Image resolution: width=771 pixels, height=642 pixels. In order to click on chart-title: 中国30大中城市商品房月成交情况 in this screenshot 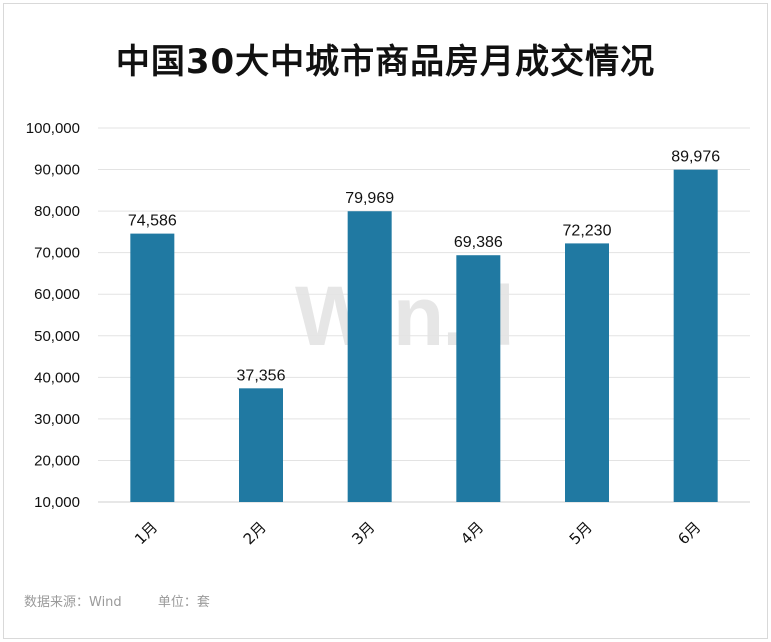, I will do `click(385, 62)`.